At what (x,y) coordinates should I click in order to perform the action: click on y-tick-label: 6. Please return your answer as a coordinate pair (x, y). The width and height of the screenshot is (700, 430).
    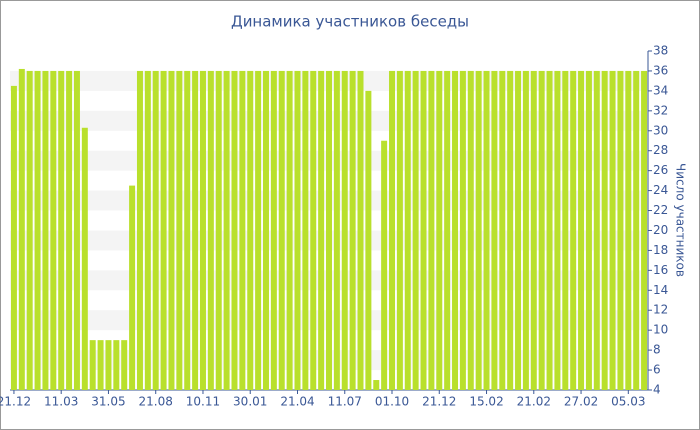
    Looking at the image, I should click on (657, 370).